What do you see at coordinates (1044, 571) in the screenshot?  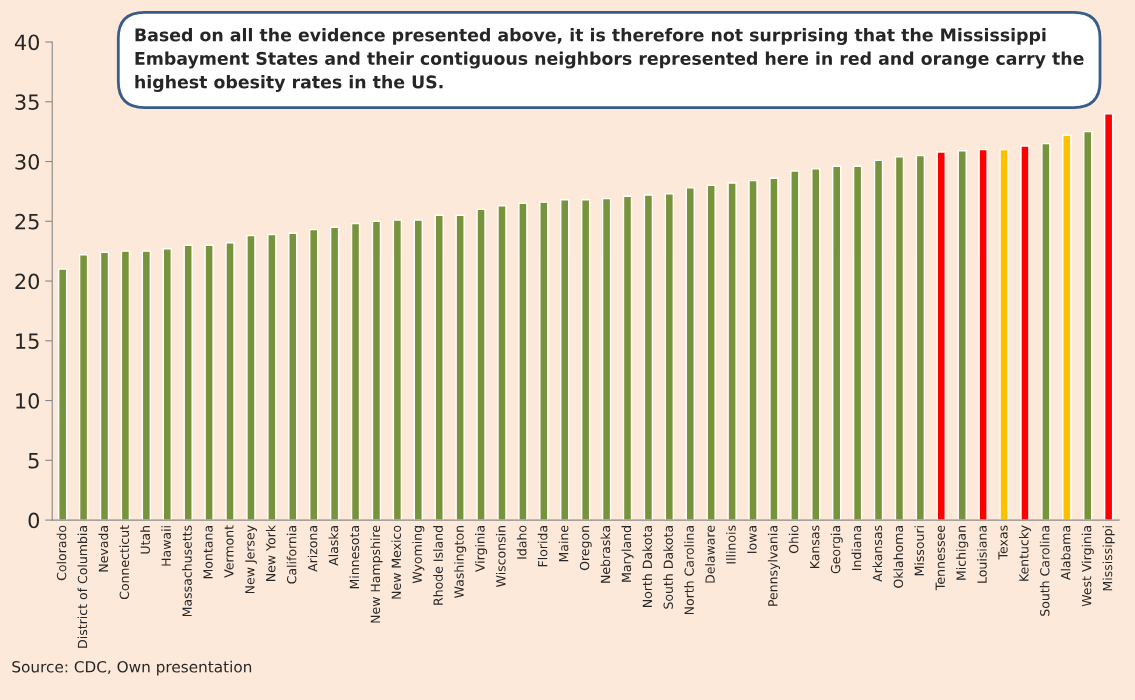 I see `x-tick-label: South Carolina` at bounding box center [1044, 571].